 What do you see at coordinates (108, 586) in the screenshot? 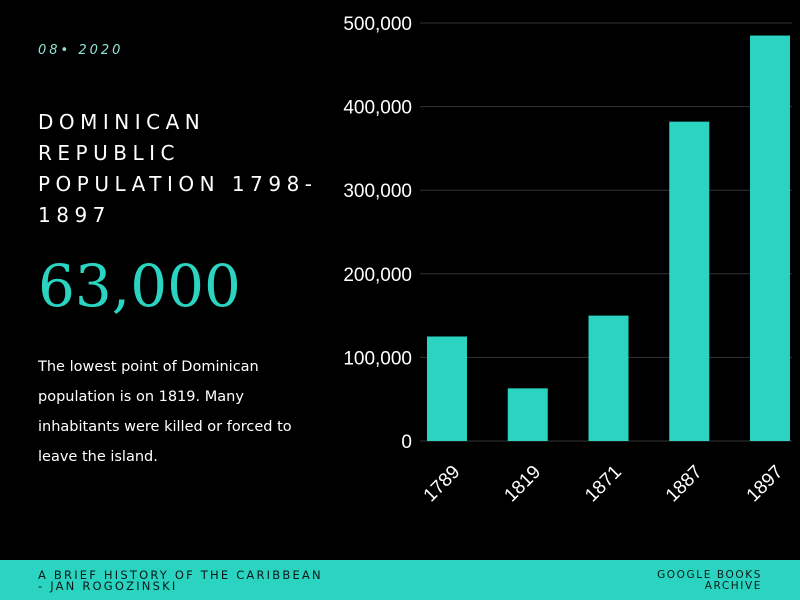
I see `source-line-2: - JAN ROGOZINSKI` at bounding box center [108, 586].